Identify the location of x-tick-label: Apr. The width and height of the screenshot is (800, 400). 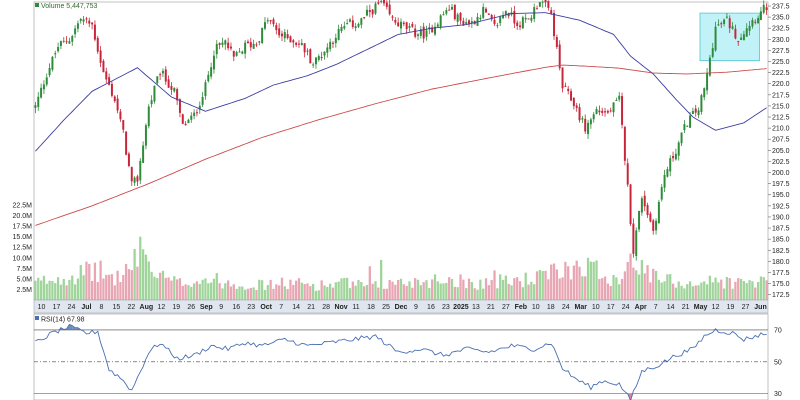
(641, 307).